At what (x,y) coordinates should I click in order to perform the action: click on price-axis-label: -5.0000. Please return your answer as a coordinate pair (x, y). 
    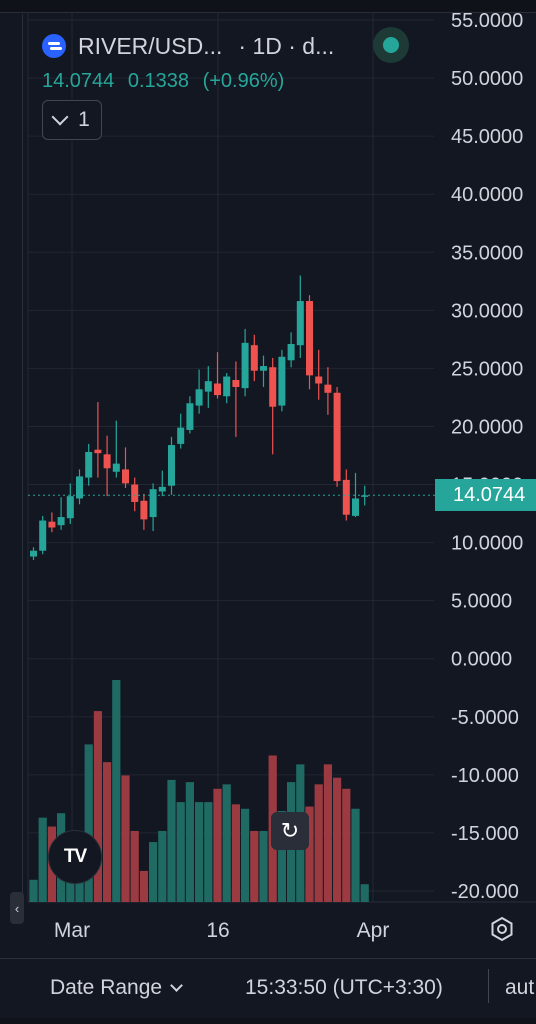
    Looking at the image, I should click on (485, 718).